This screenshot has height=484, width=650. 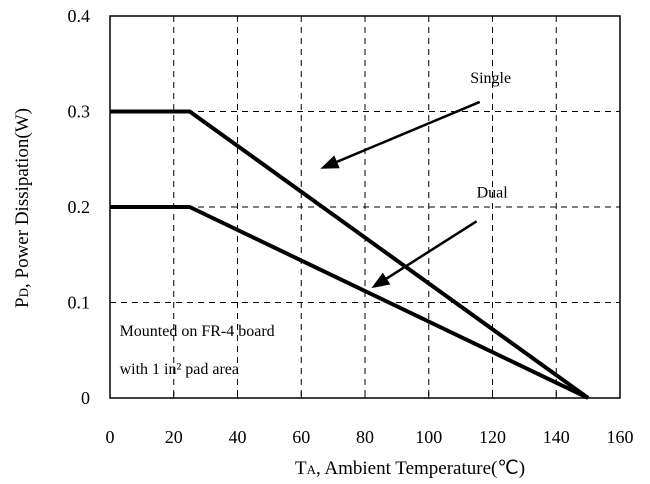 I want to click on x-tick-label: 40, so click(x=238, y=437).